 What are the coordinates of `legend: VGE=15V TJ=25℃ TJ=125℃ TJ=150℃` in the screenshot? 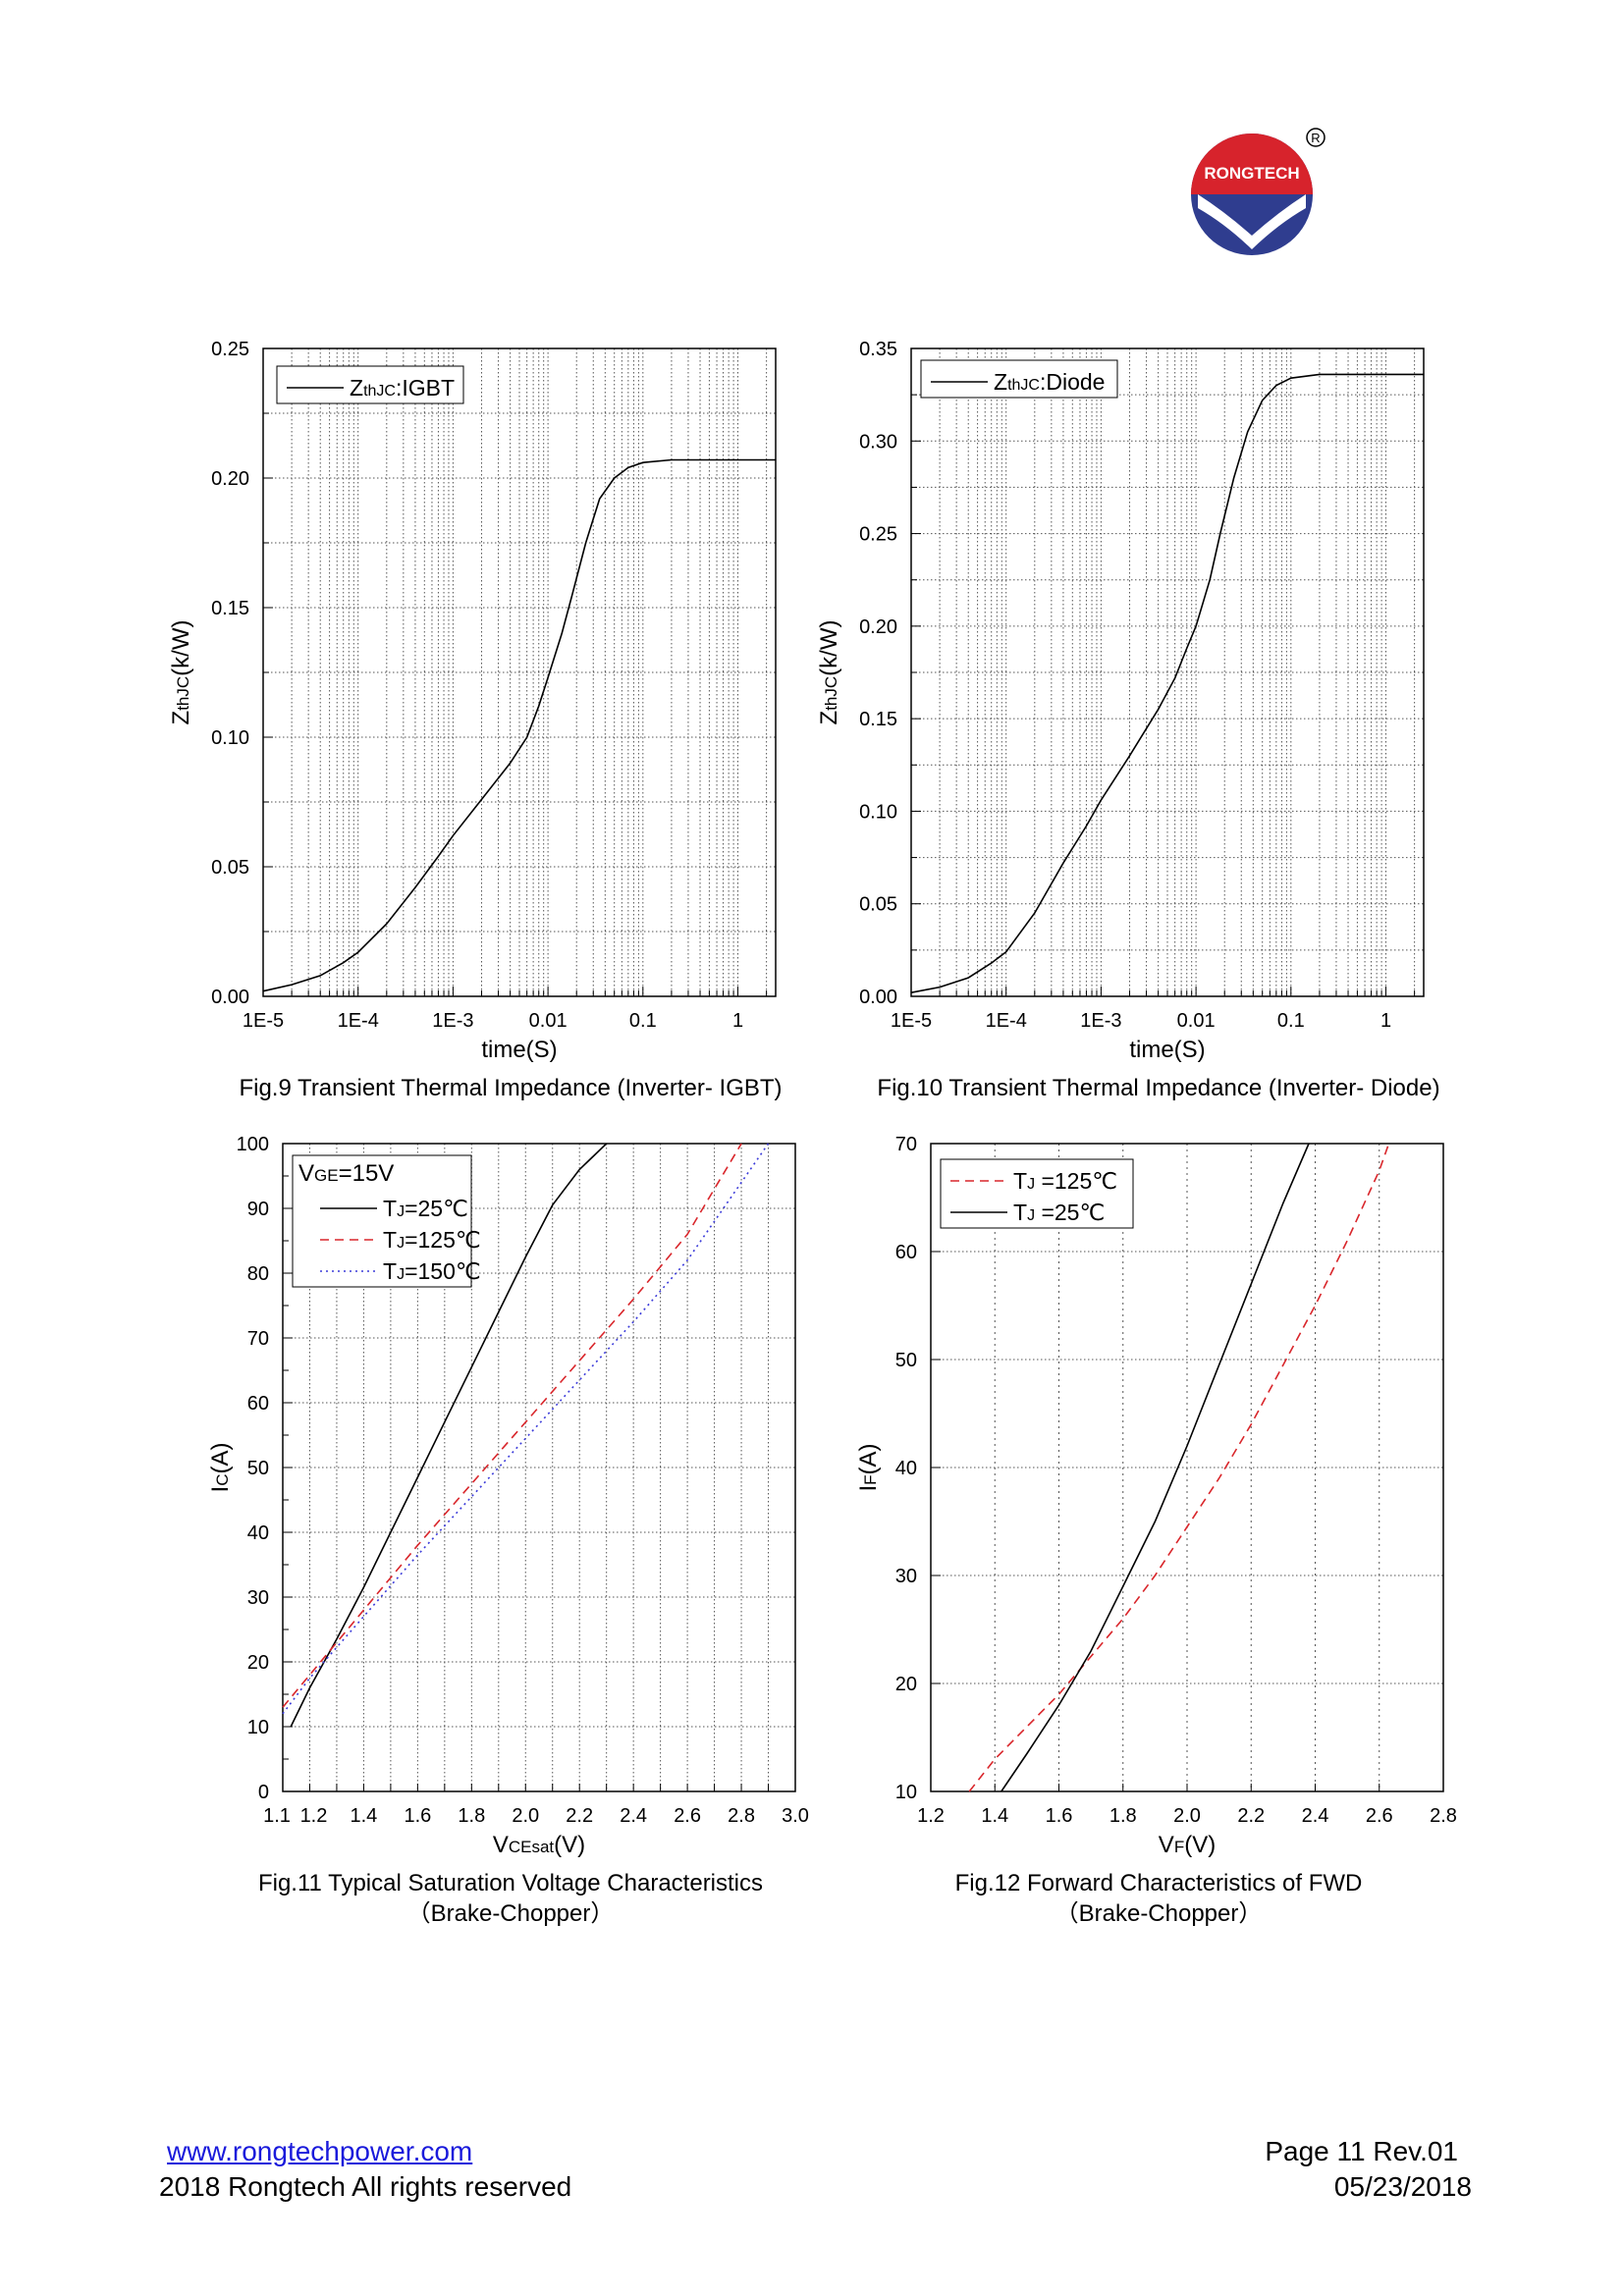 It's located at (387, 1221).